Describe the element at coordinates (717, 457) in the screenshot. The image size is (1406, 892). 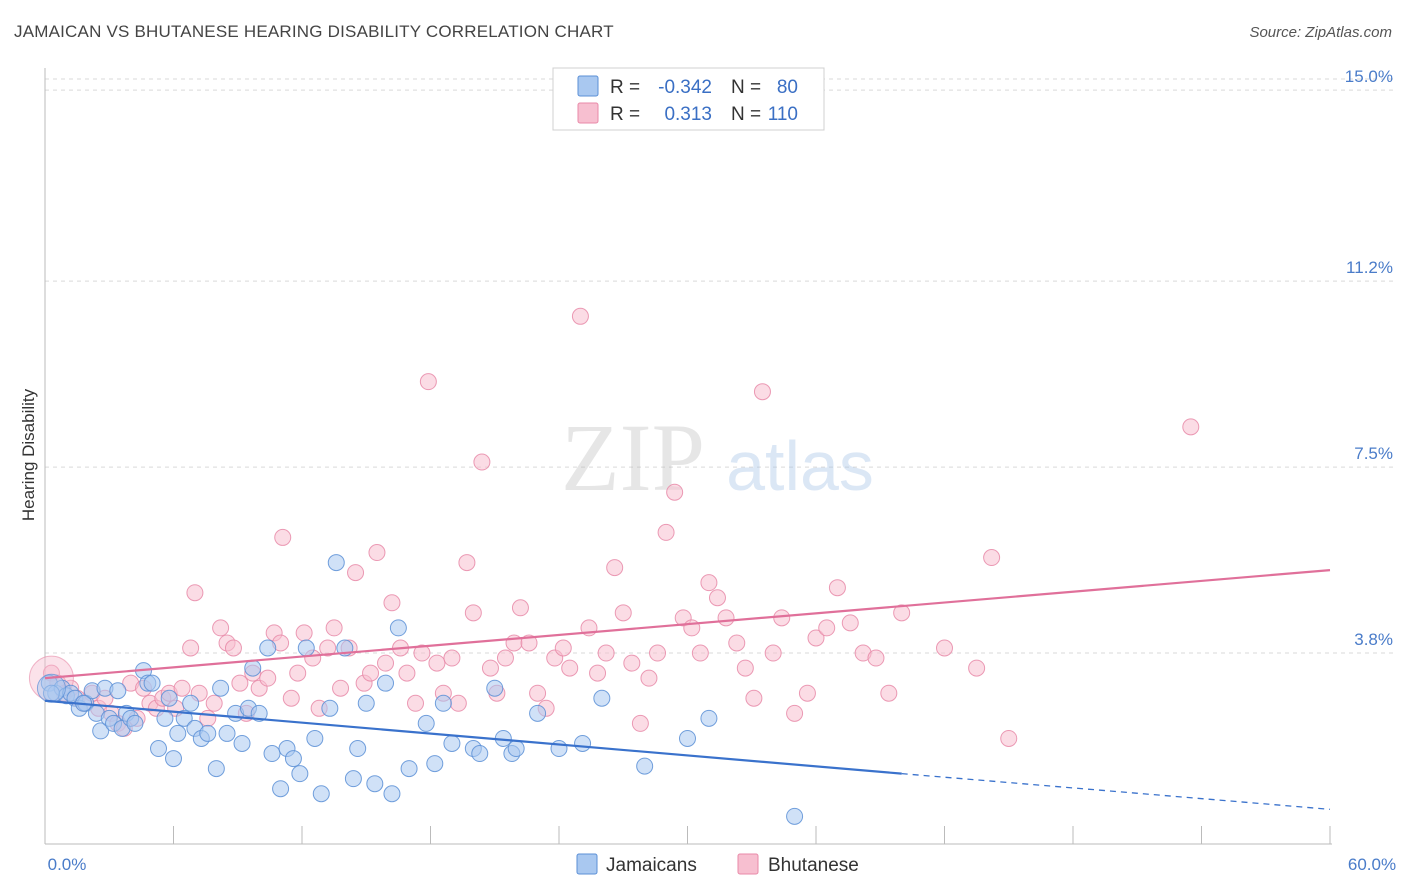
I see `watermark: ZIP atlas` at that location.